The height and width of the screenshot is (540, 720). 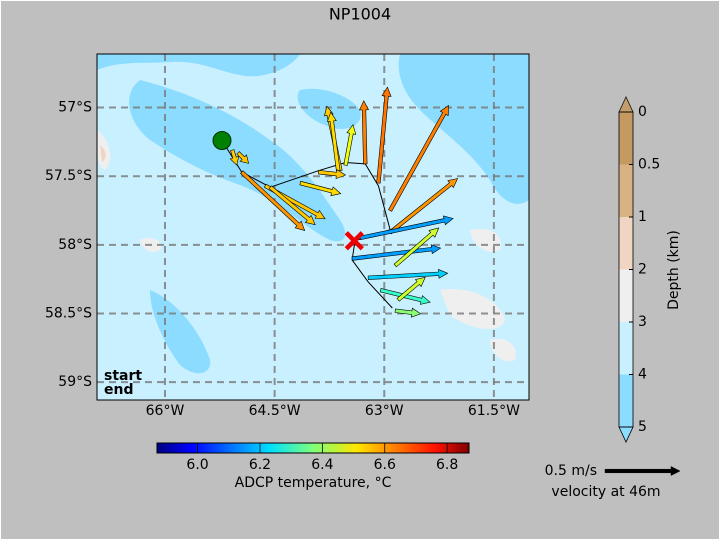 I want to click on end-marker, so click(x=354, y=241).